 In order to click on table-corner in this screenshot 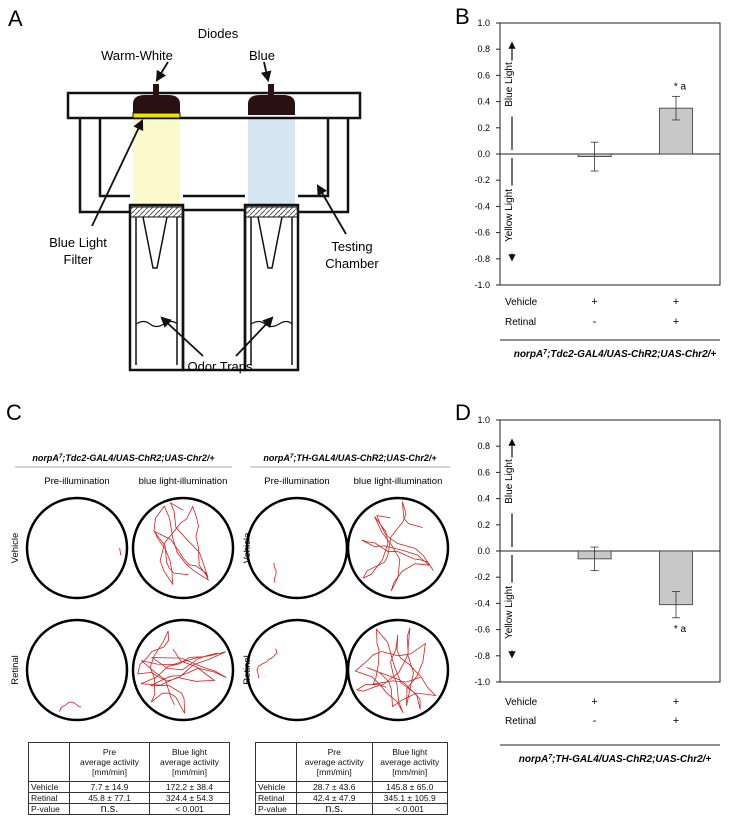, I will do `click(276, 762)`.